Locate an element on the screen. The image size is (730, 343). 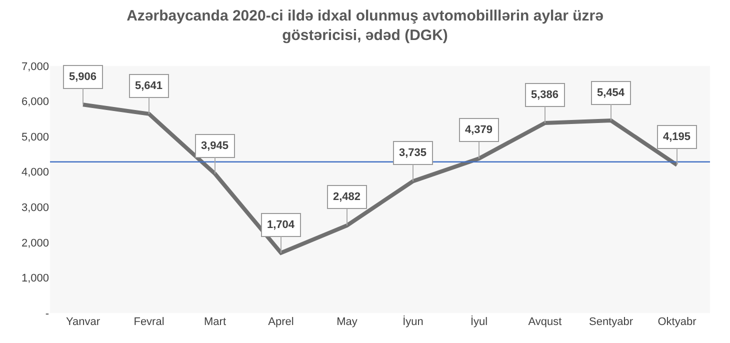
y-tick-label: 1,000 is located at coordinates (35, 278).